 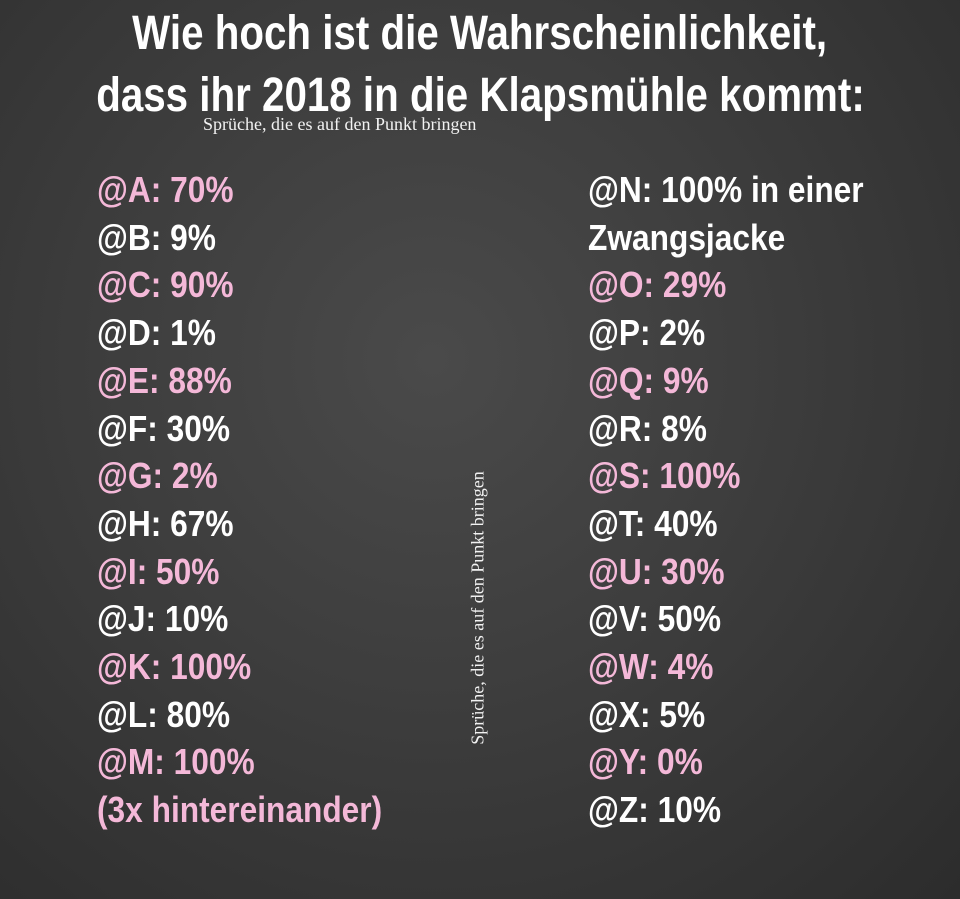 I want to click on title-text: dass ihr 2018 in die Klapsmühle kommt:, so click(x=480, y=95).